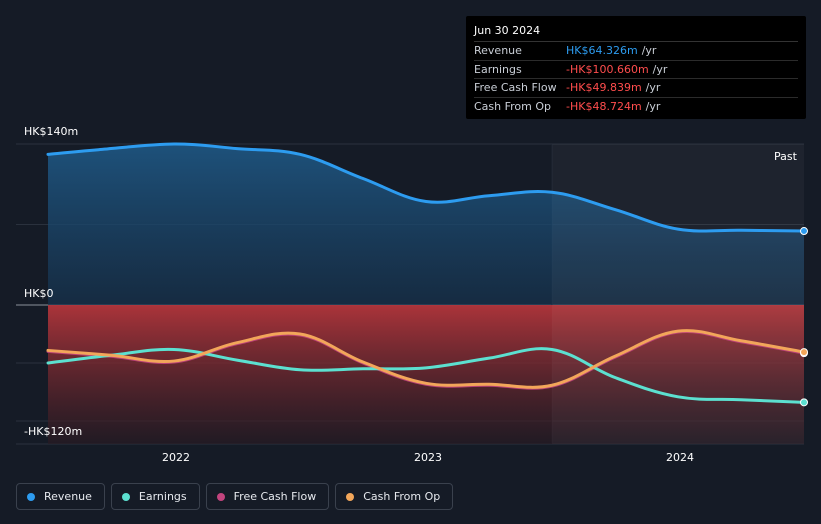 Image resolution: width=821 pixels, height=524 pixels. Describe the element at coordinates (68, 496) in the screenshot. I see `legend-label: Revenue` at that location.